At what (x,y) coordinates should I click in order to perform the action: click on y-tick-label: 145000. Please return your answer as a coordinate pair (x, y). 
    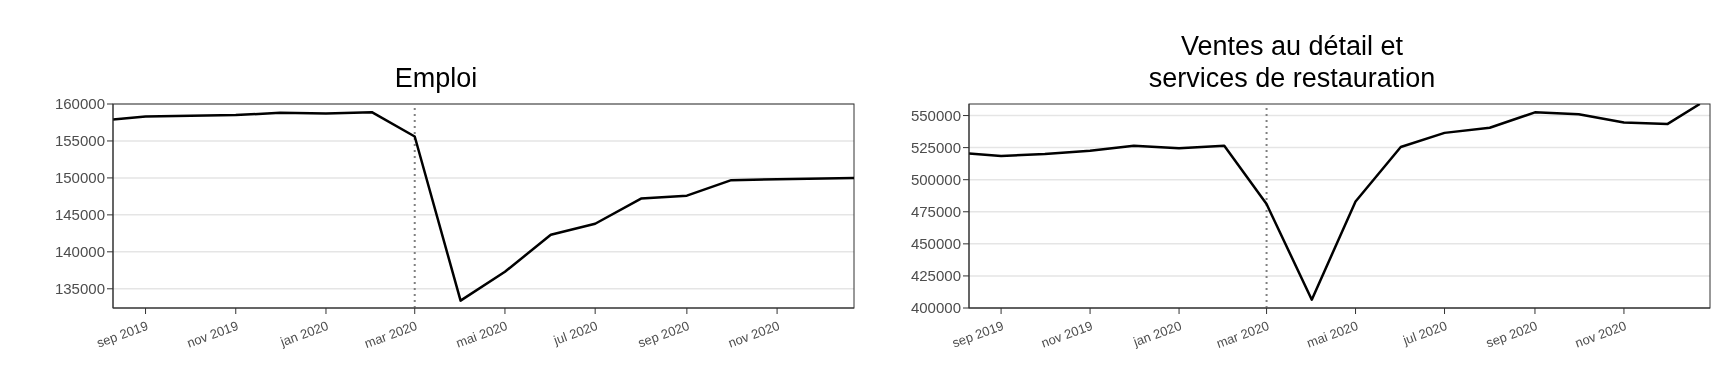
    Looking at the image, I should click on (79, 215).